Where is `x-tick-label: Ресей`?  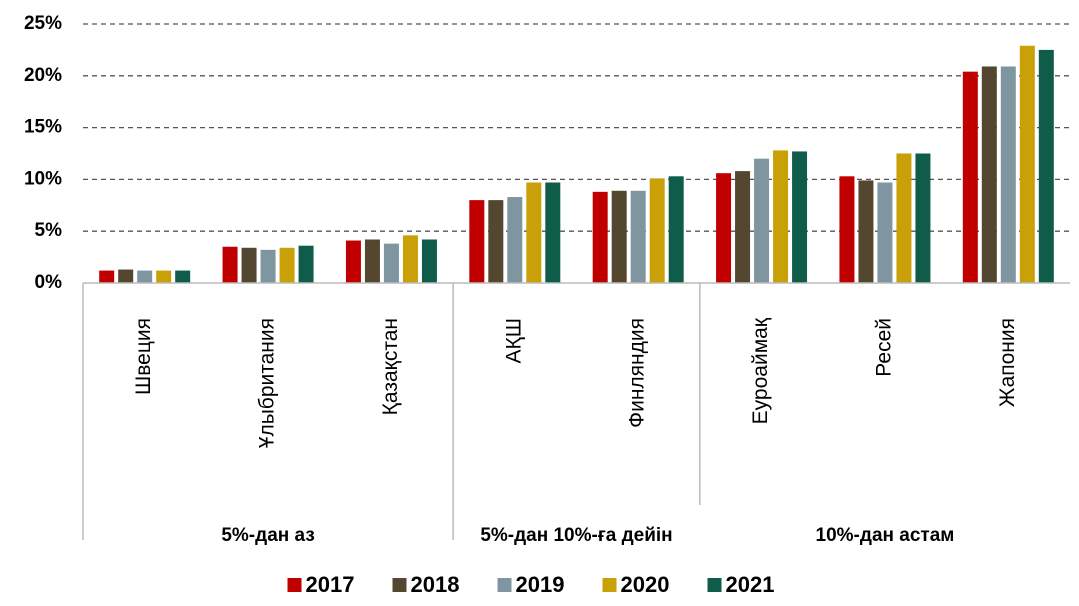
x-tick-label: Ресей is located at coordinates (883, 347).